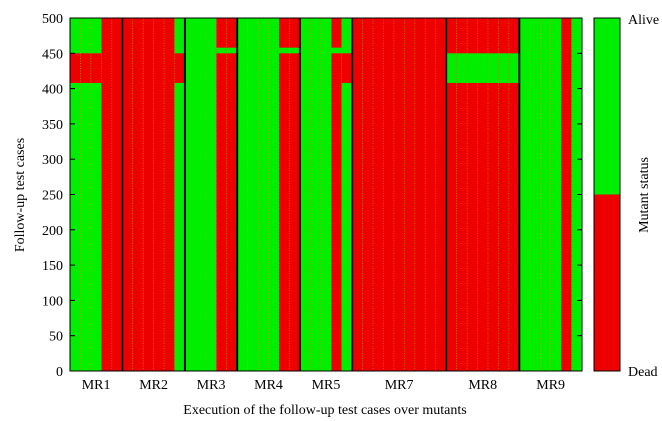  I want to click on colorbar-label-dead: Dead, so click(643, 372).